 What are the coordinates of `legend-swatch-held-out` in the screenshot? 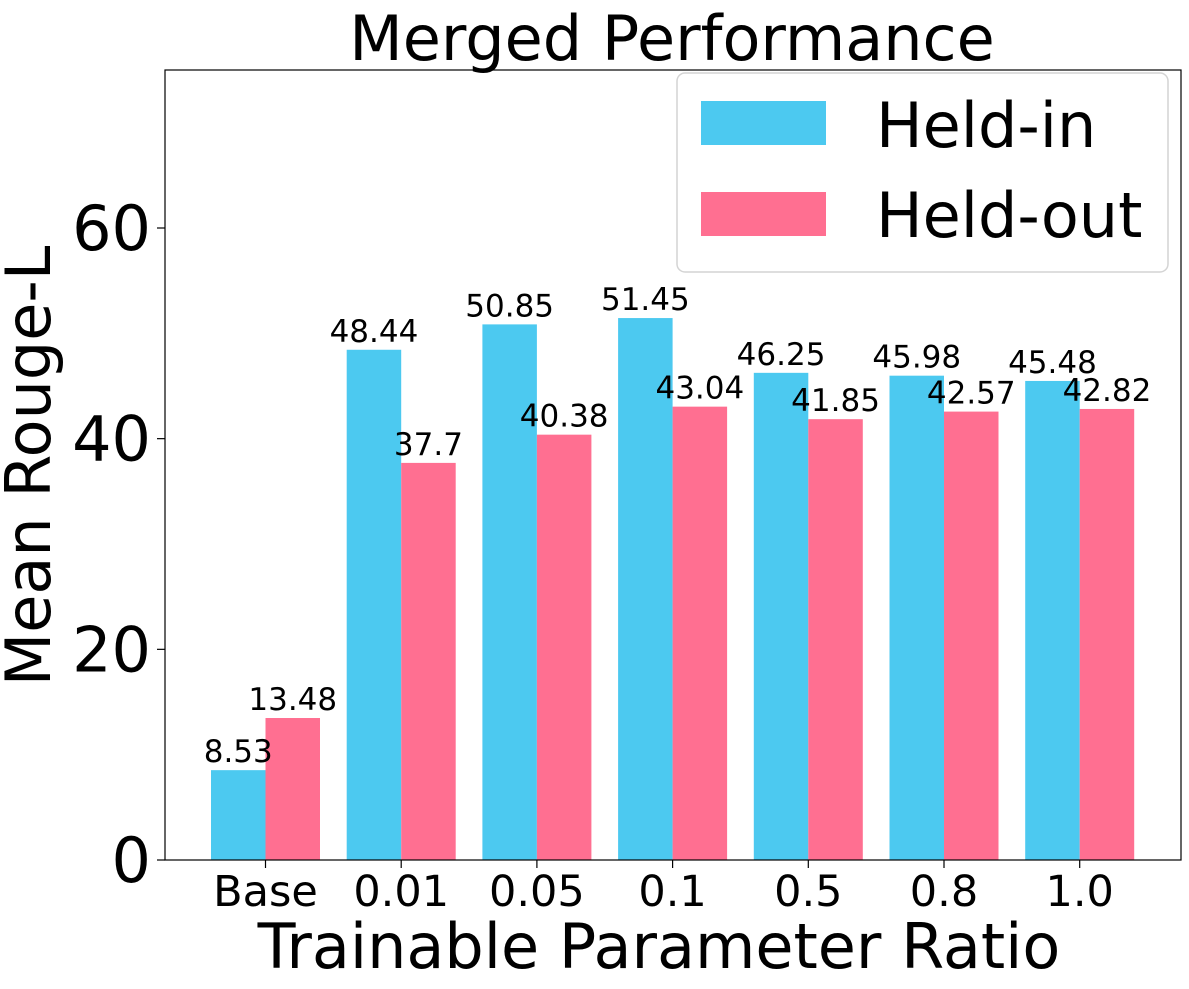 It's located at (763, 214).